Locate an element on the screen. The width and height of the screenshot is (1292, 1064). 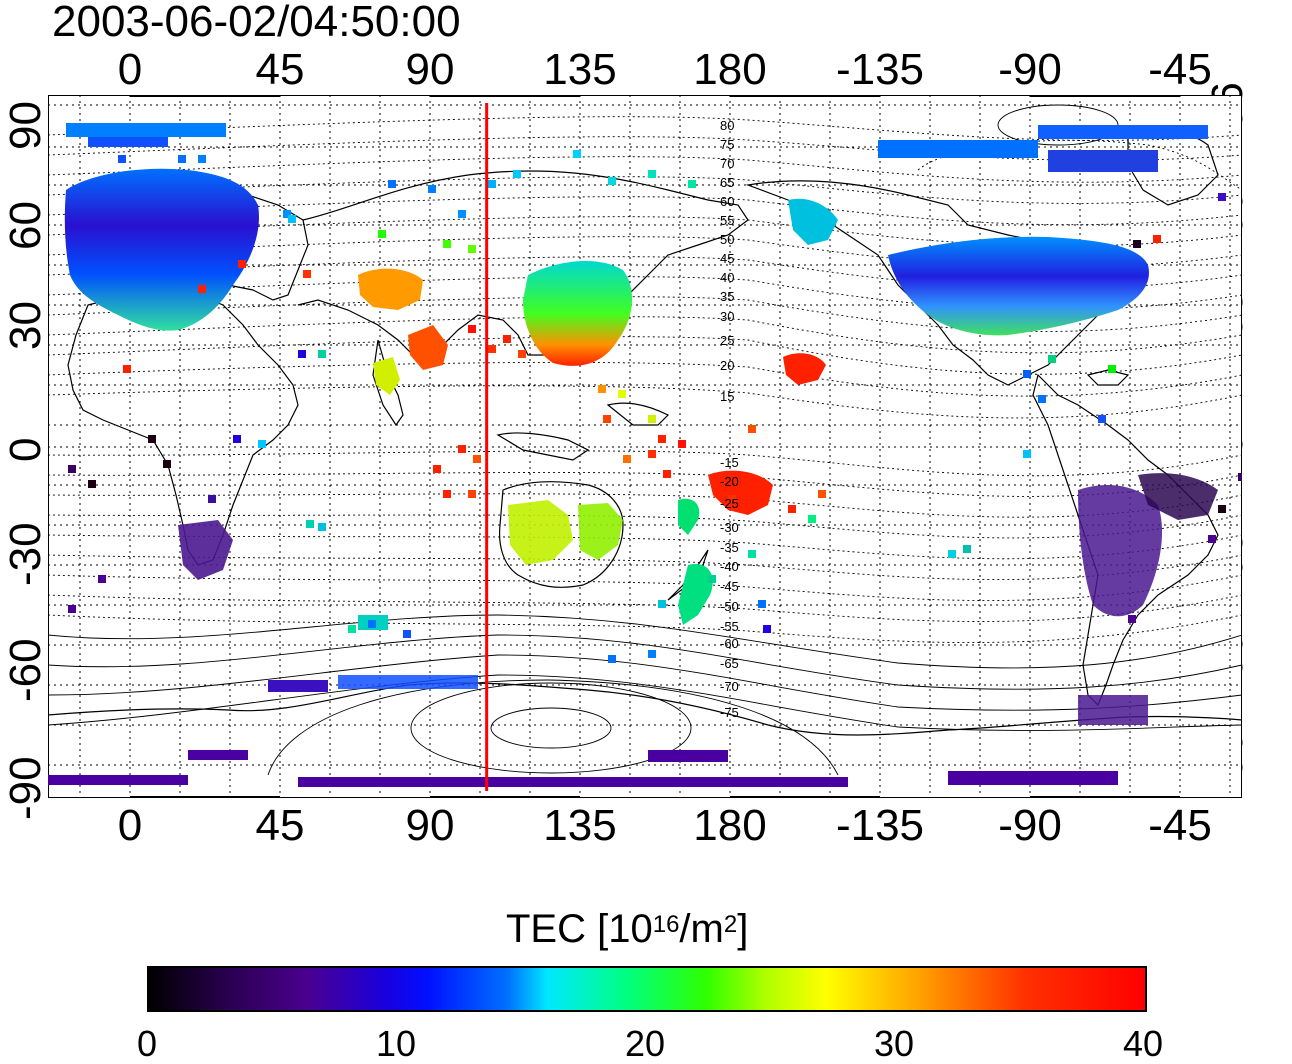
contour-label: 60 is located at coordinates (727, 201).